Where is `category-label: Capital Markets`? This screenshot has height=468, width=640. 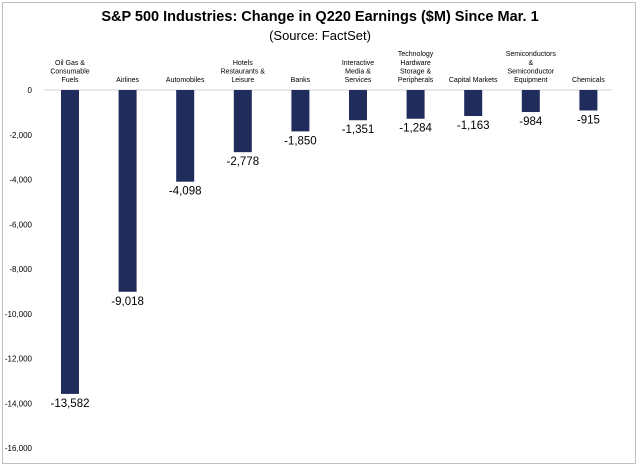
category-label: Capital Markets is located at coordinates (473, 80).